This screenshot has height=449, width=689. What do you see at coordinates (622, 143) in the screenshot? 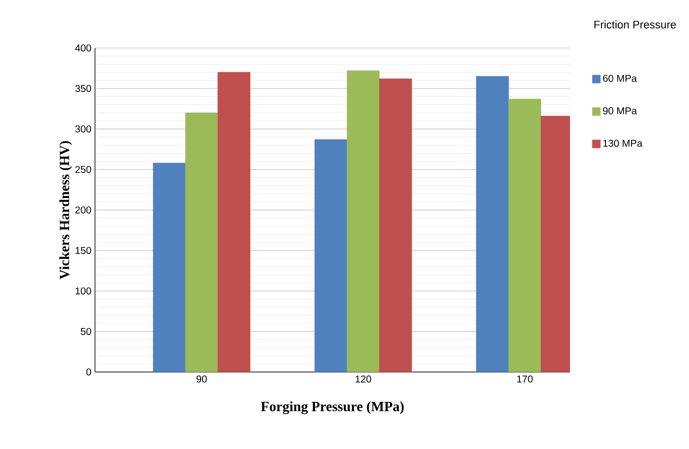
I see `legend-label: 130 MPa` at bounding box center [622, 143].